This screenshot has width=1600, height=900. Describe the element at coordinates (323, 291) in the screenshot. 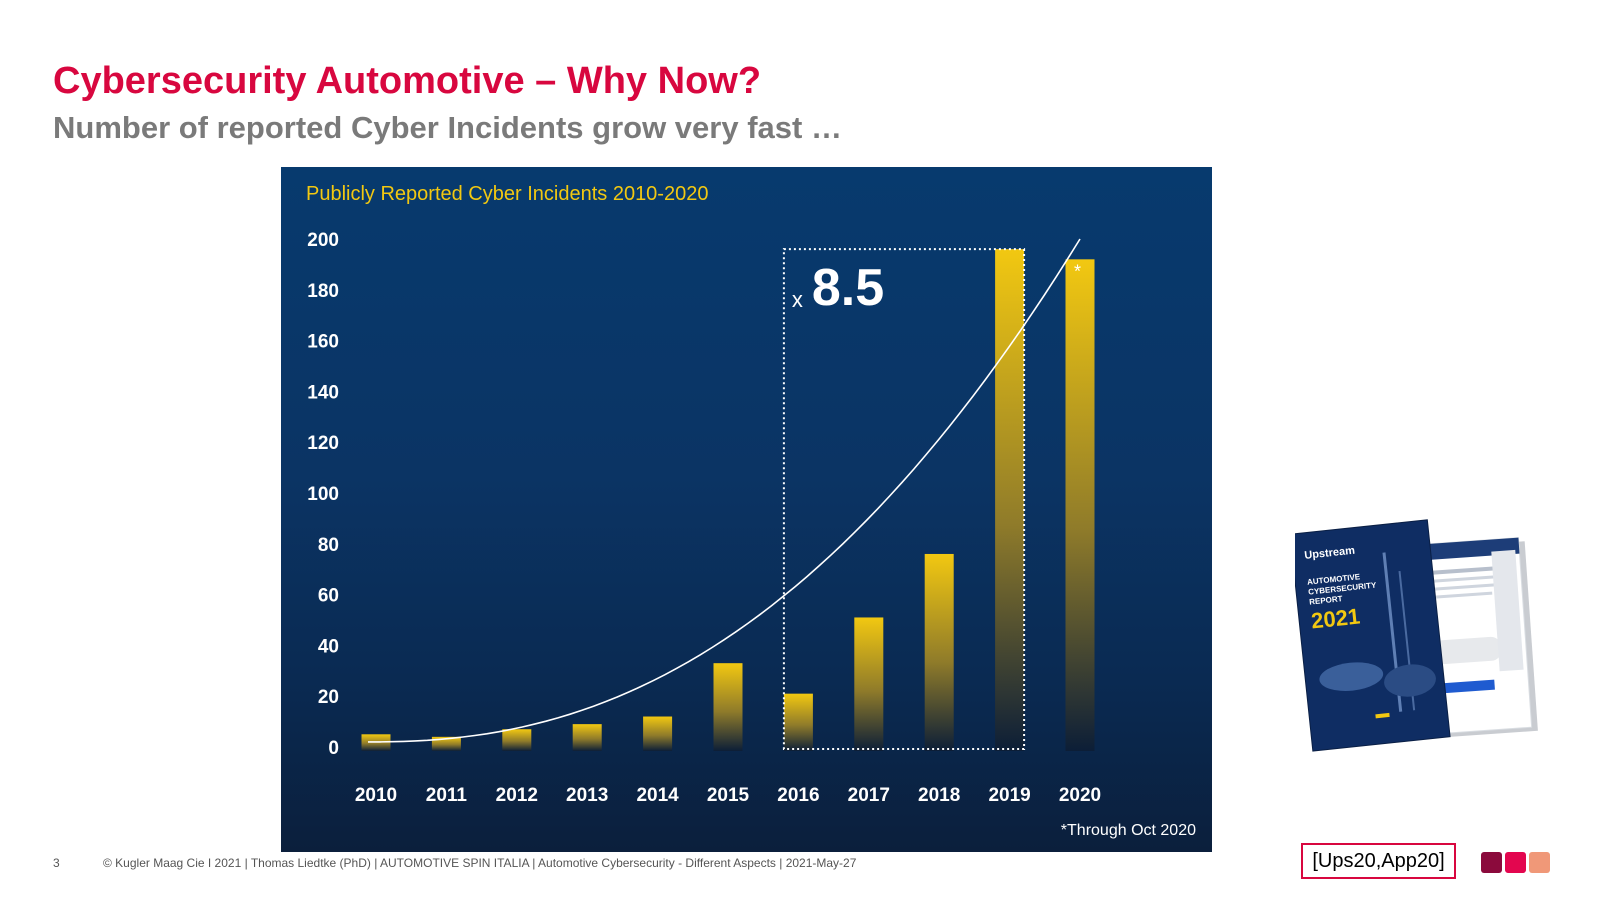

I see `y-tick-label: 180` at that location.